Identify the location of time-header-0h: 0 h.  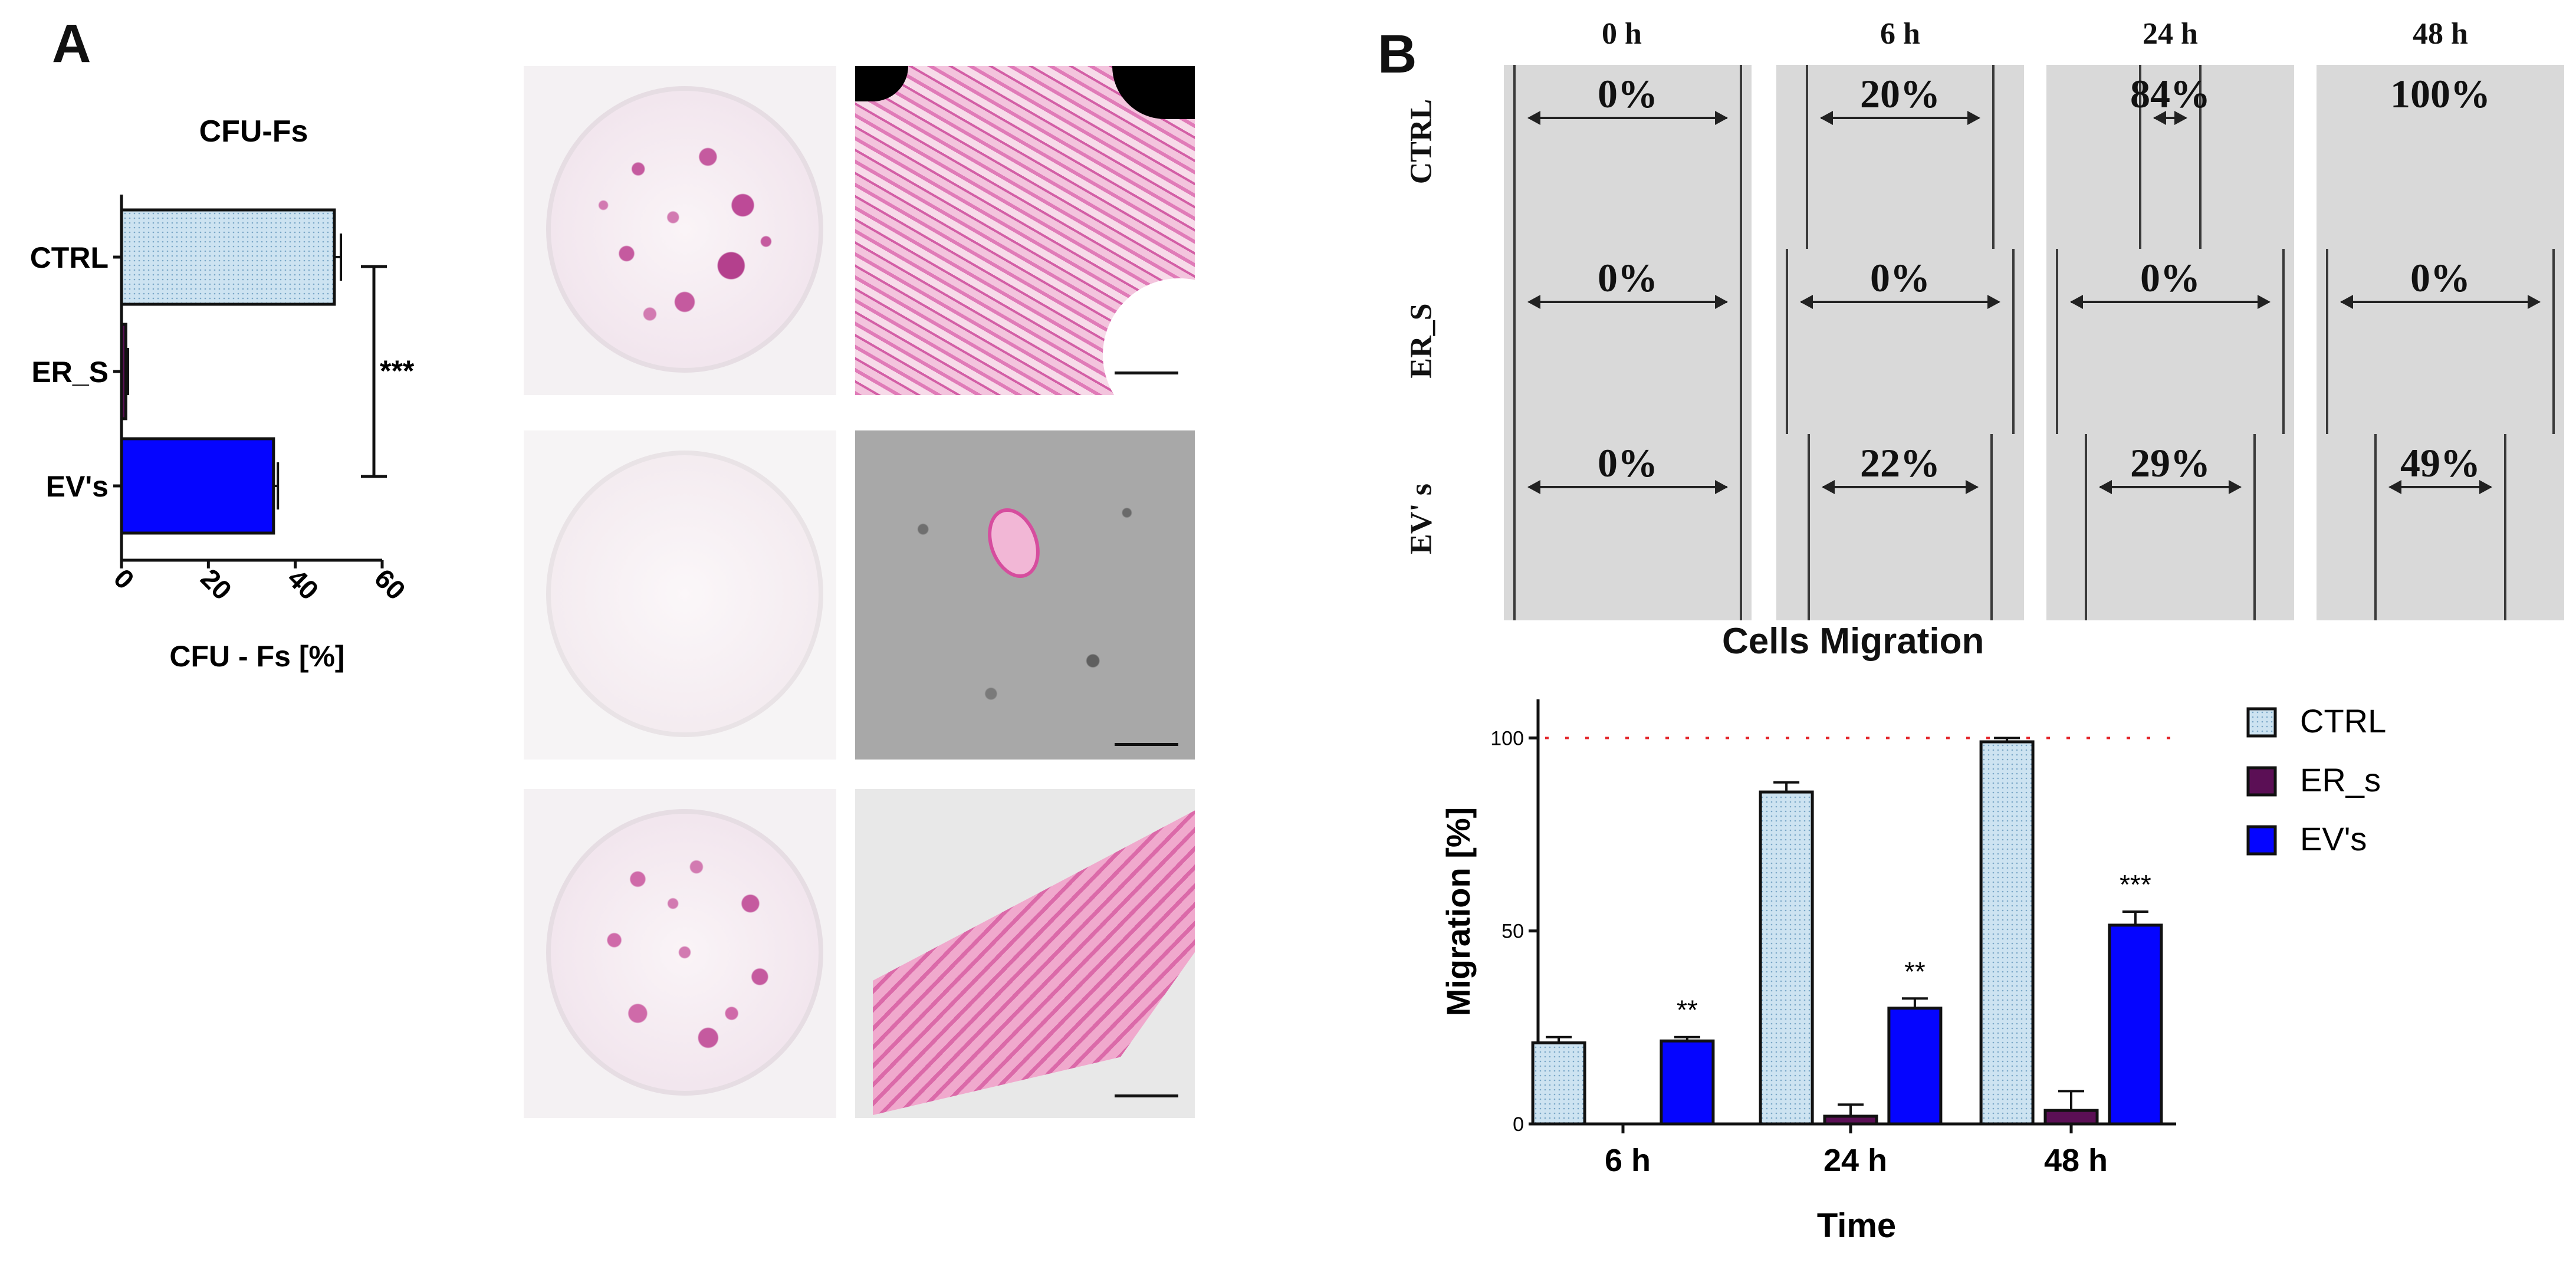
(1622, 34).